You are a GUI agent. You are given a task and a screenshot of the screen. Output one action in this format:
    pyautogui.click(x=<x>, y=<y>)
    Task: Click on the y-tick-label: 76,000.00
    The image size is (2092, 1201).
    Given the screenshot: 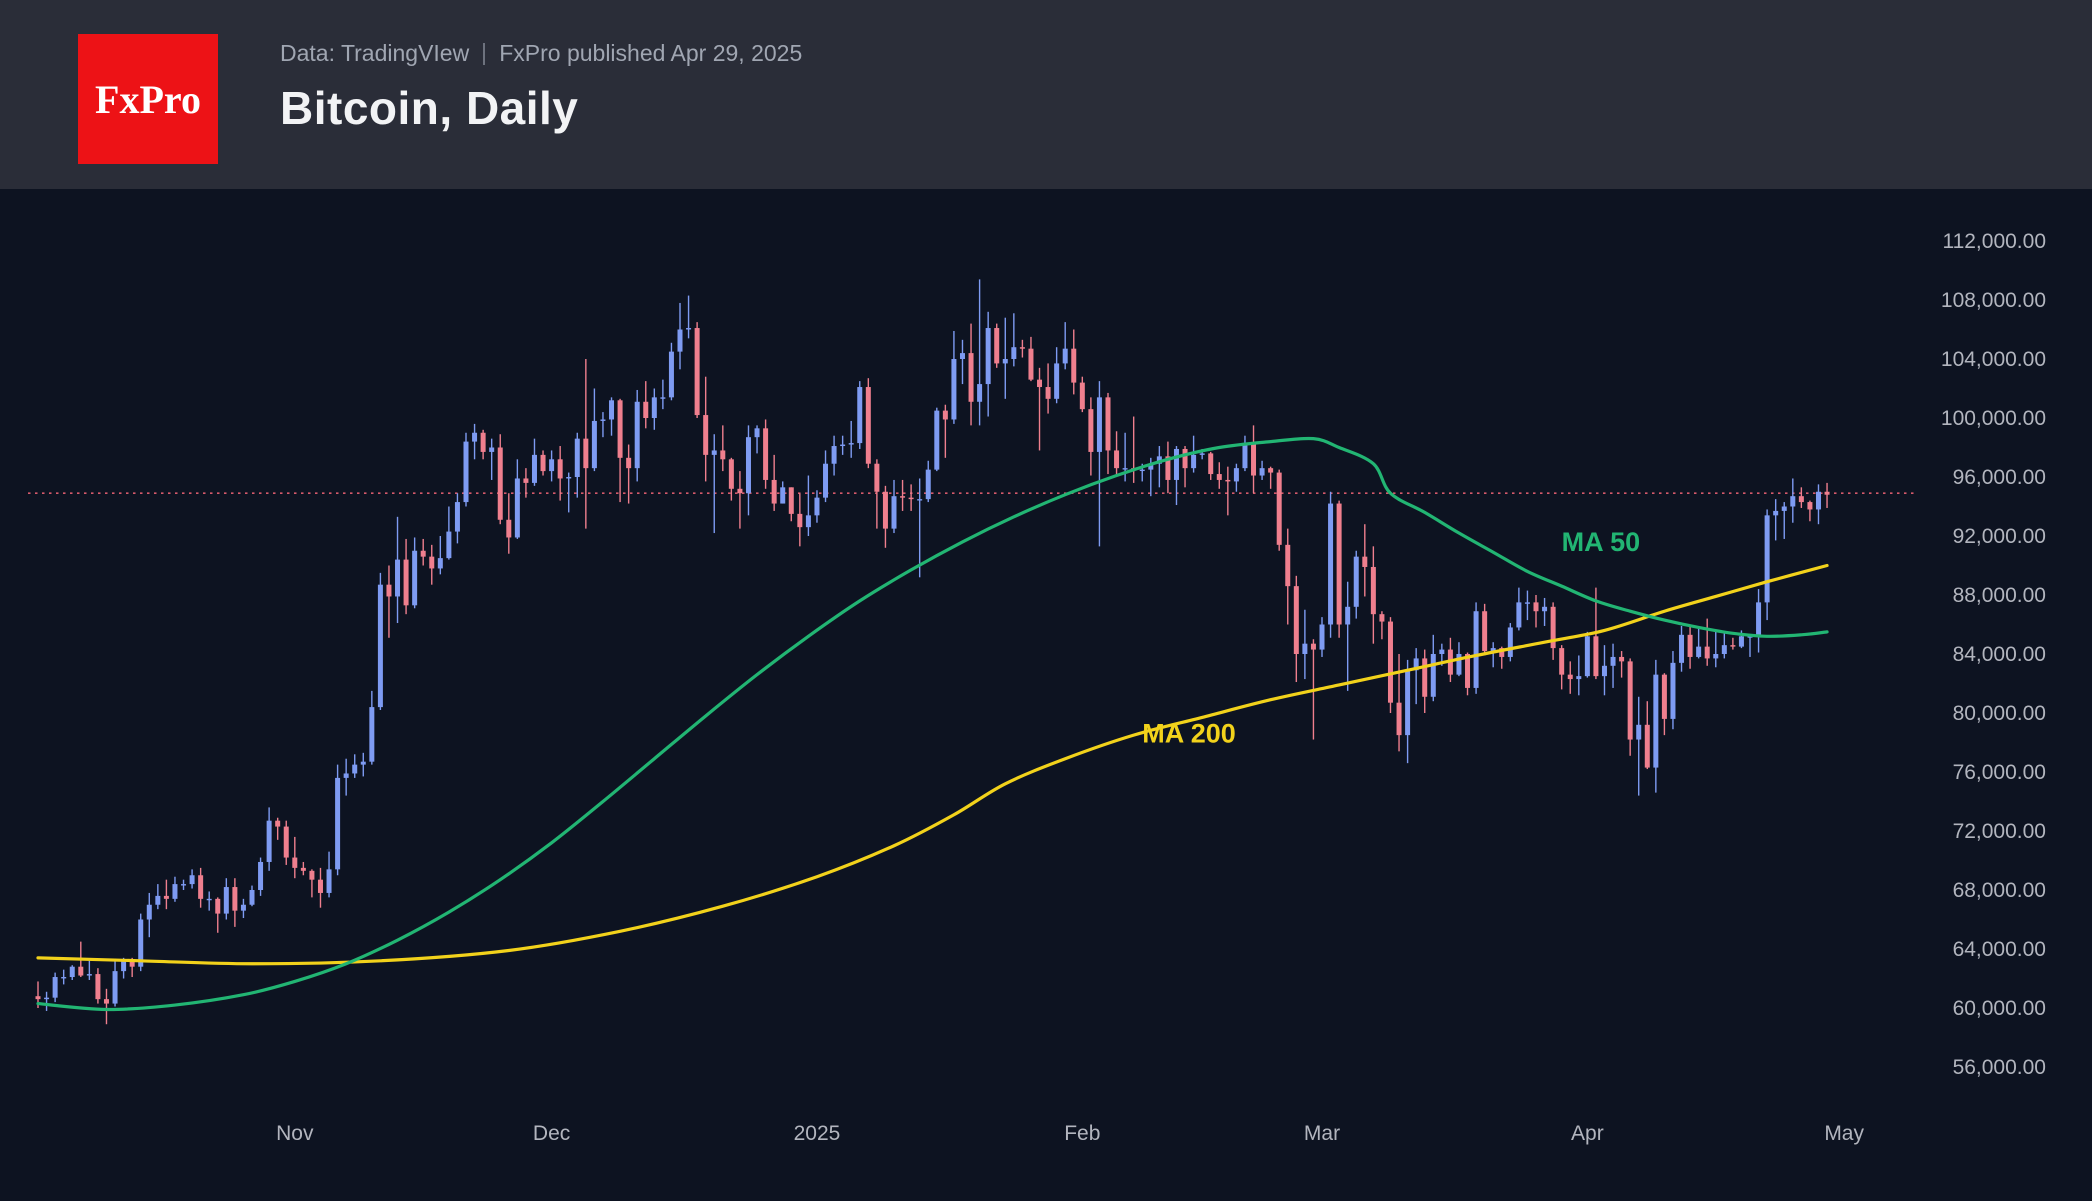 What is the action you would take?
    pyautogui.click(x=1999, y=772)
    